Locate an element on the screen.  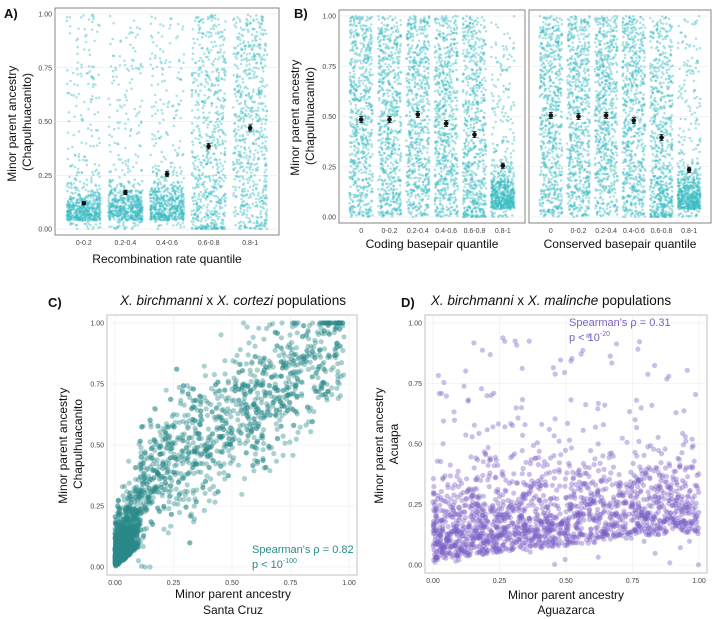
y-tick-label: 1.00 is located at coordinates (45, 15).